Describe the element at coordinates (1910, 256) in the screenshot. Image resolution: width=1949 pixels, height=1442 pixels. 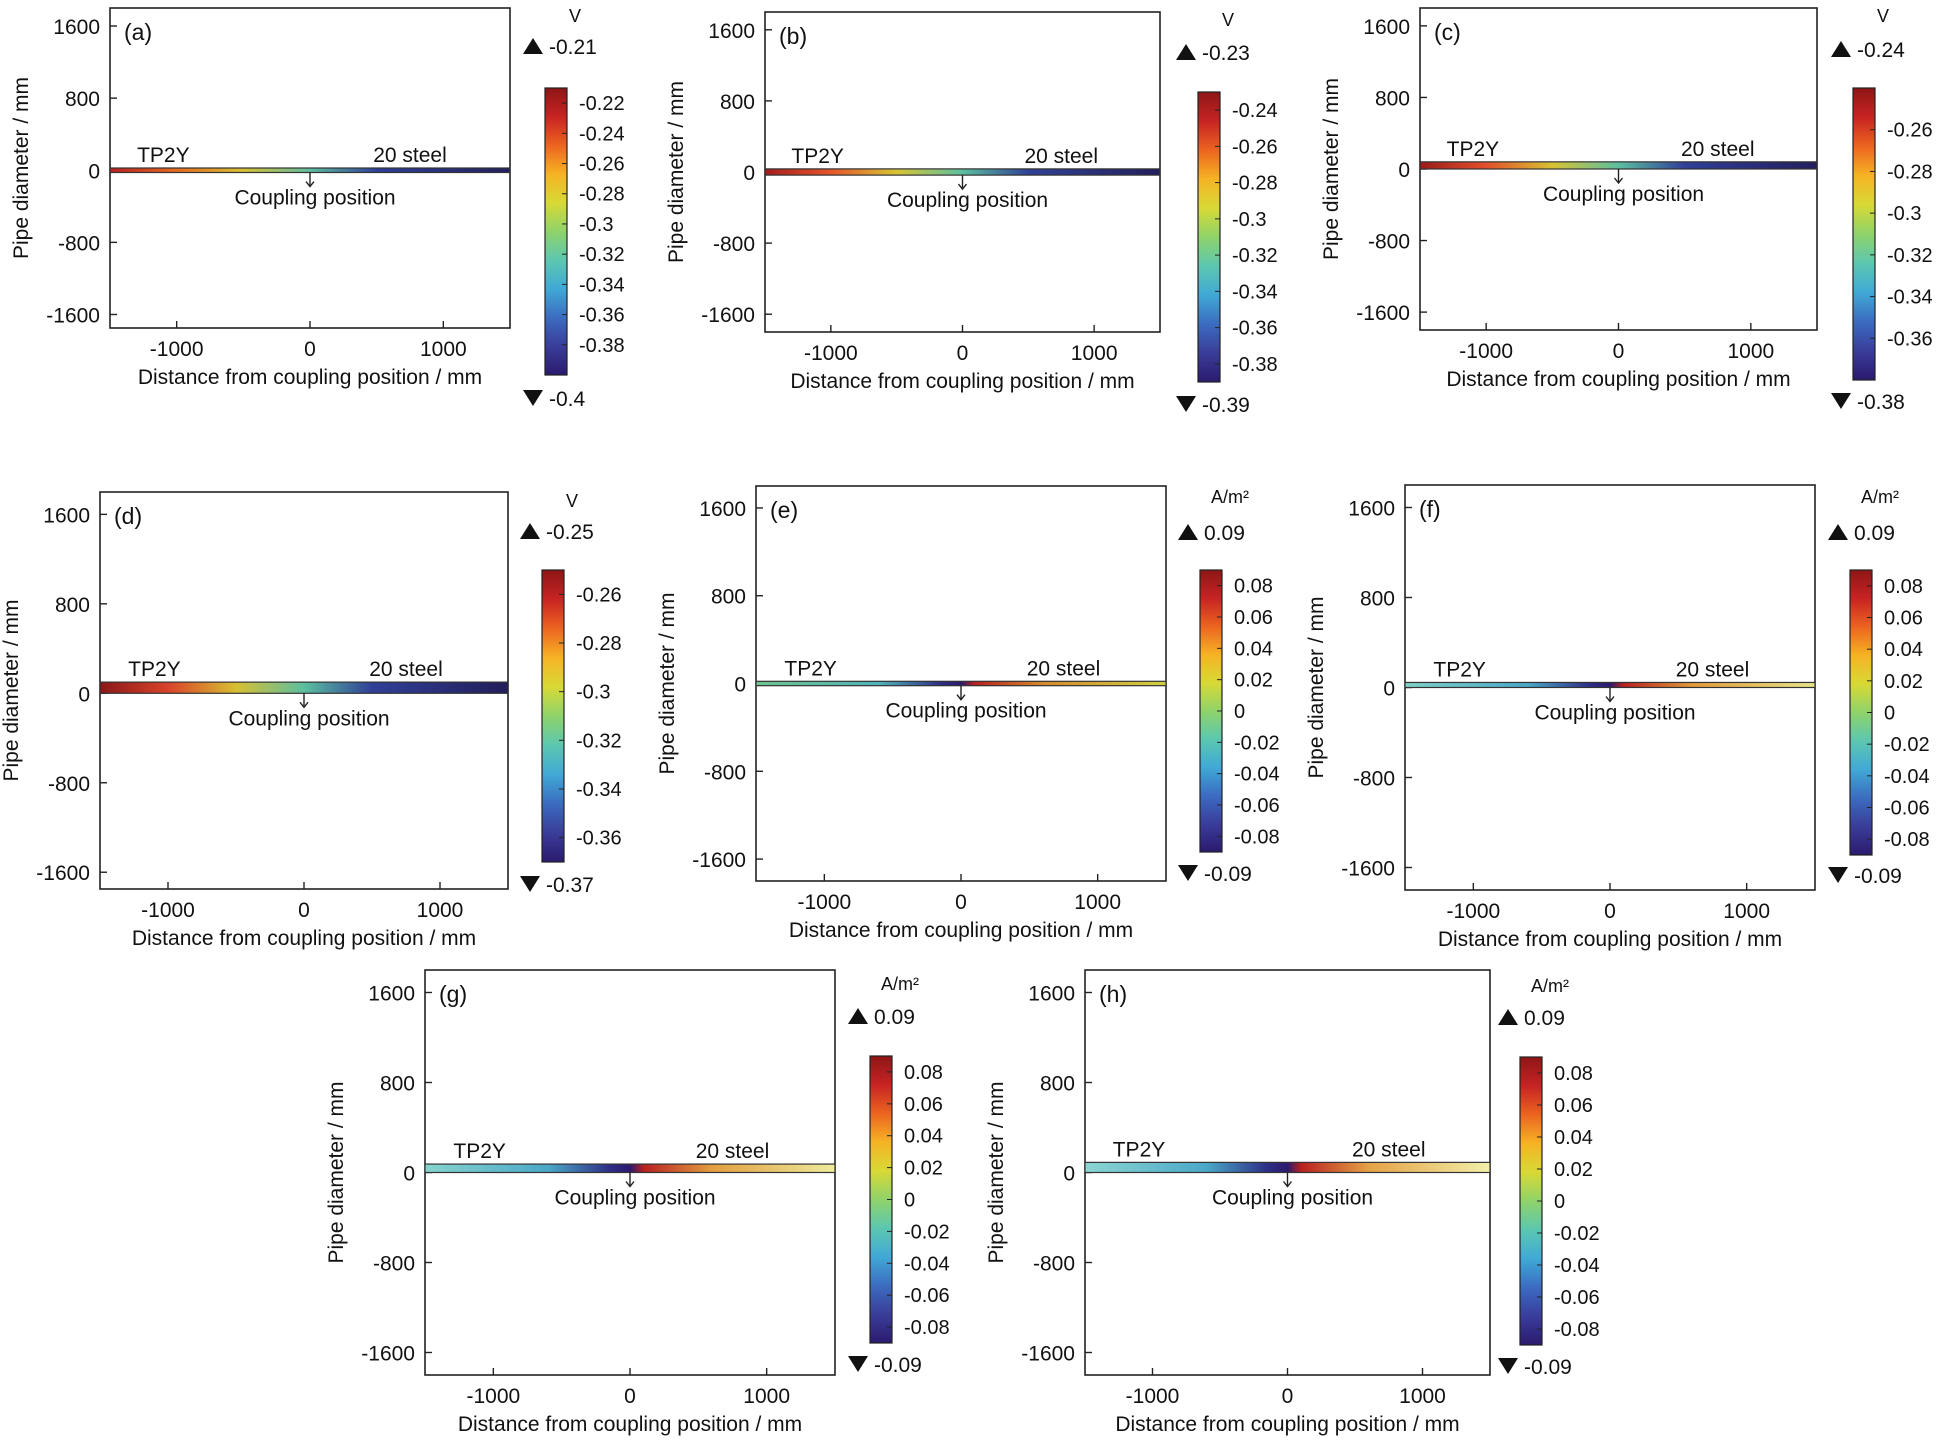
I see `colorbar-tick-label: -0.32` at that location.